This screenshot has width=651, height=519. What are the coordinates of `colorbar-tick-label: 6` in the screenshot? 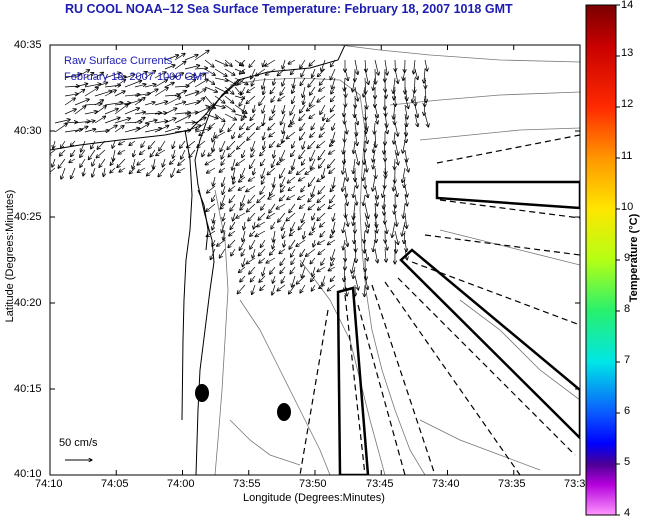 It's located at (627, 411).